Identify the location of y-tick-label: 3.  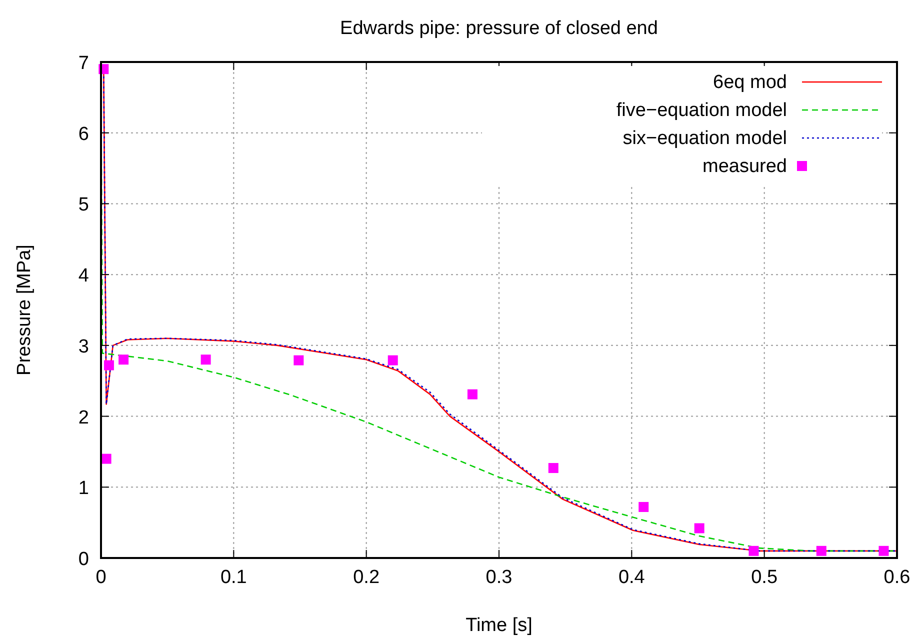
(83, 347).